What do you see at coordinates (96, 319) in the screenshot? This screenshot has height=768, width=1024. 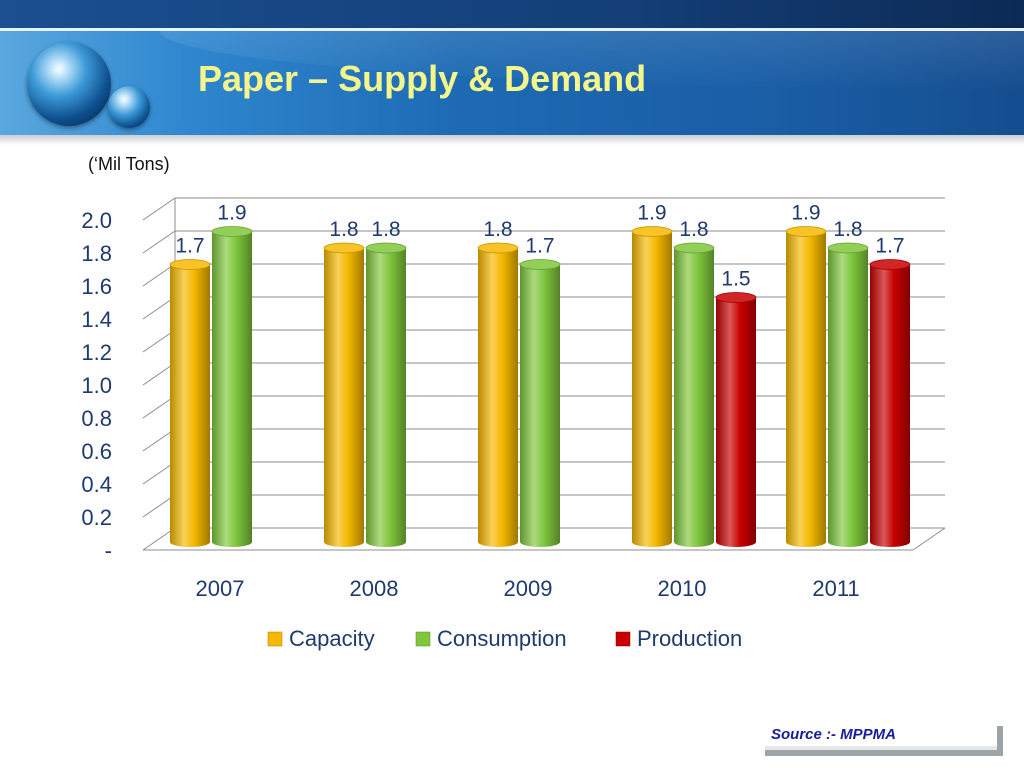 I see `y-tick-label: 1.4` at bounding box center [96, 319].